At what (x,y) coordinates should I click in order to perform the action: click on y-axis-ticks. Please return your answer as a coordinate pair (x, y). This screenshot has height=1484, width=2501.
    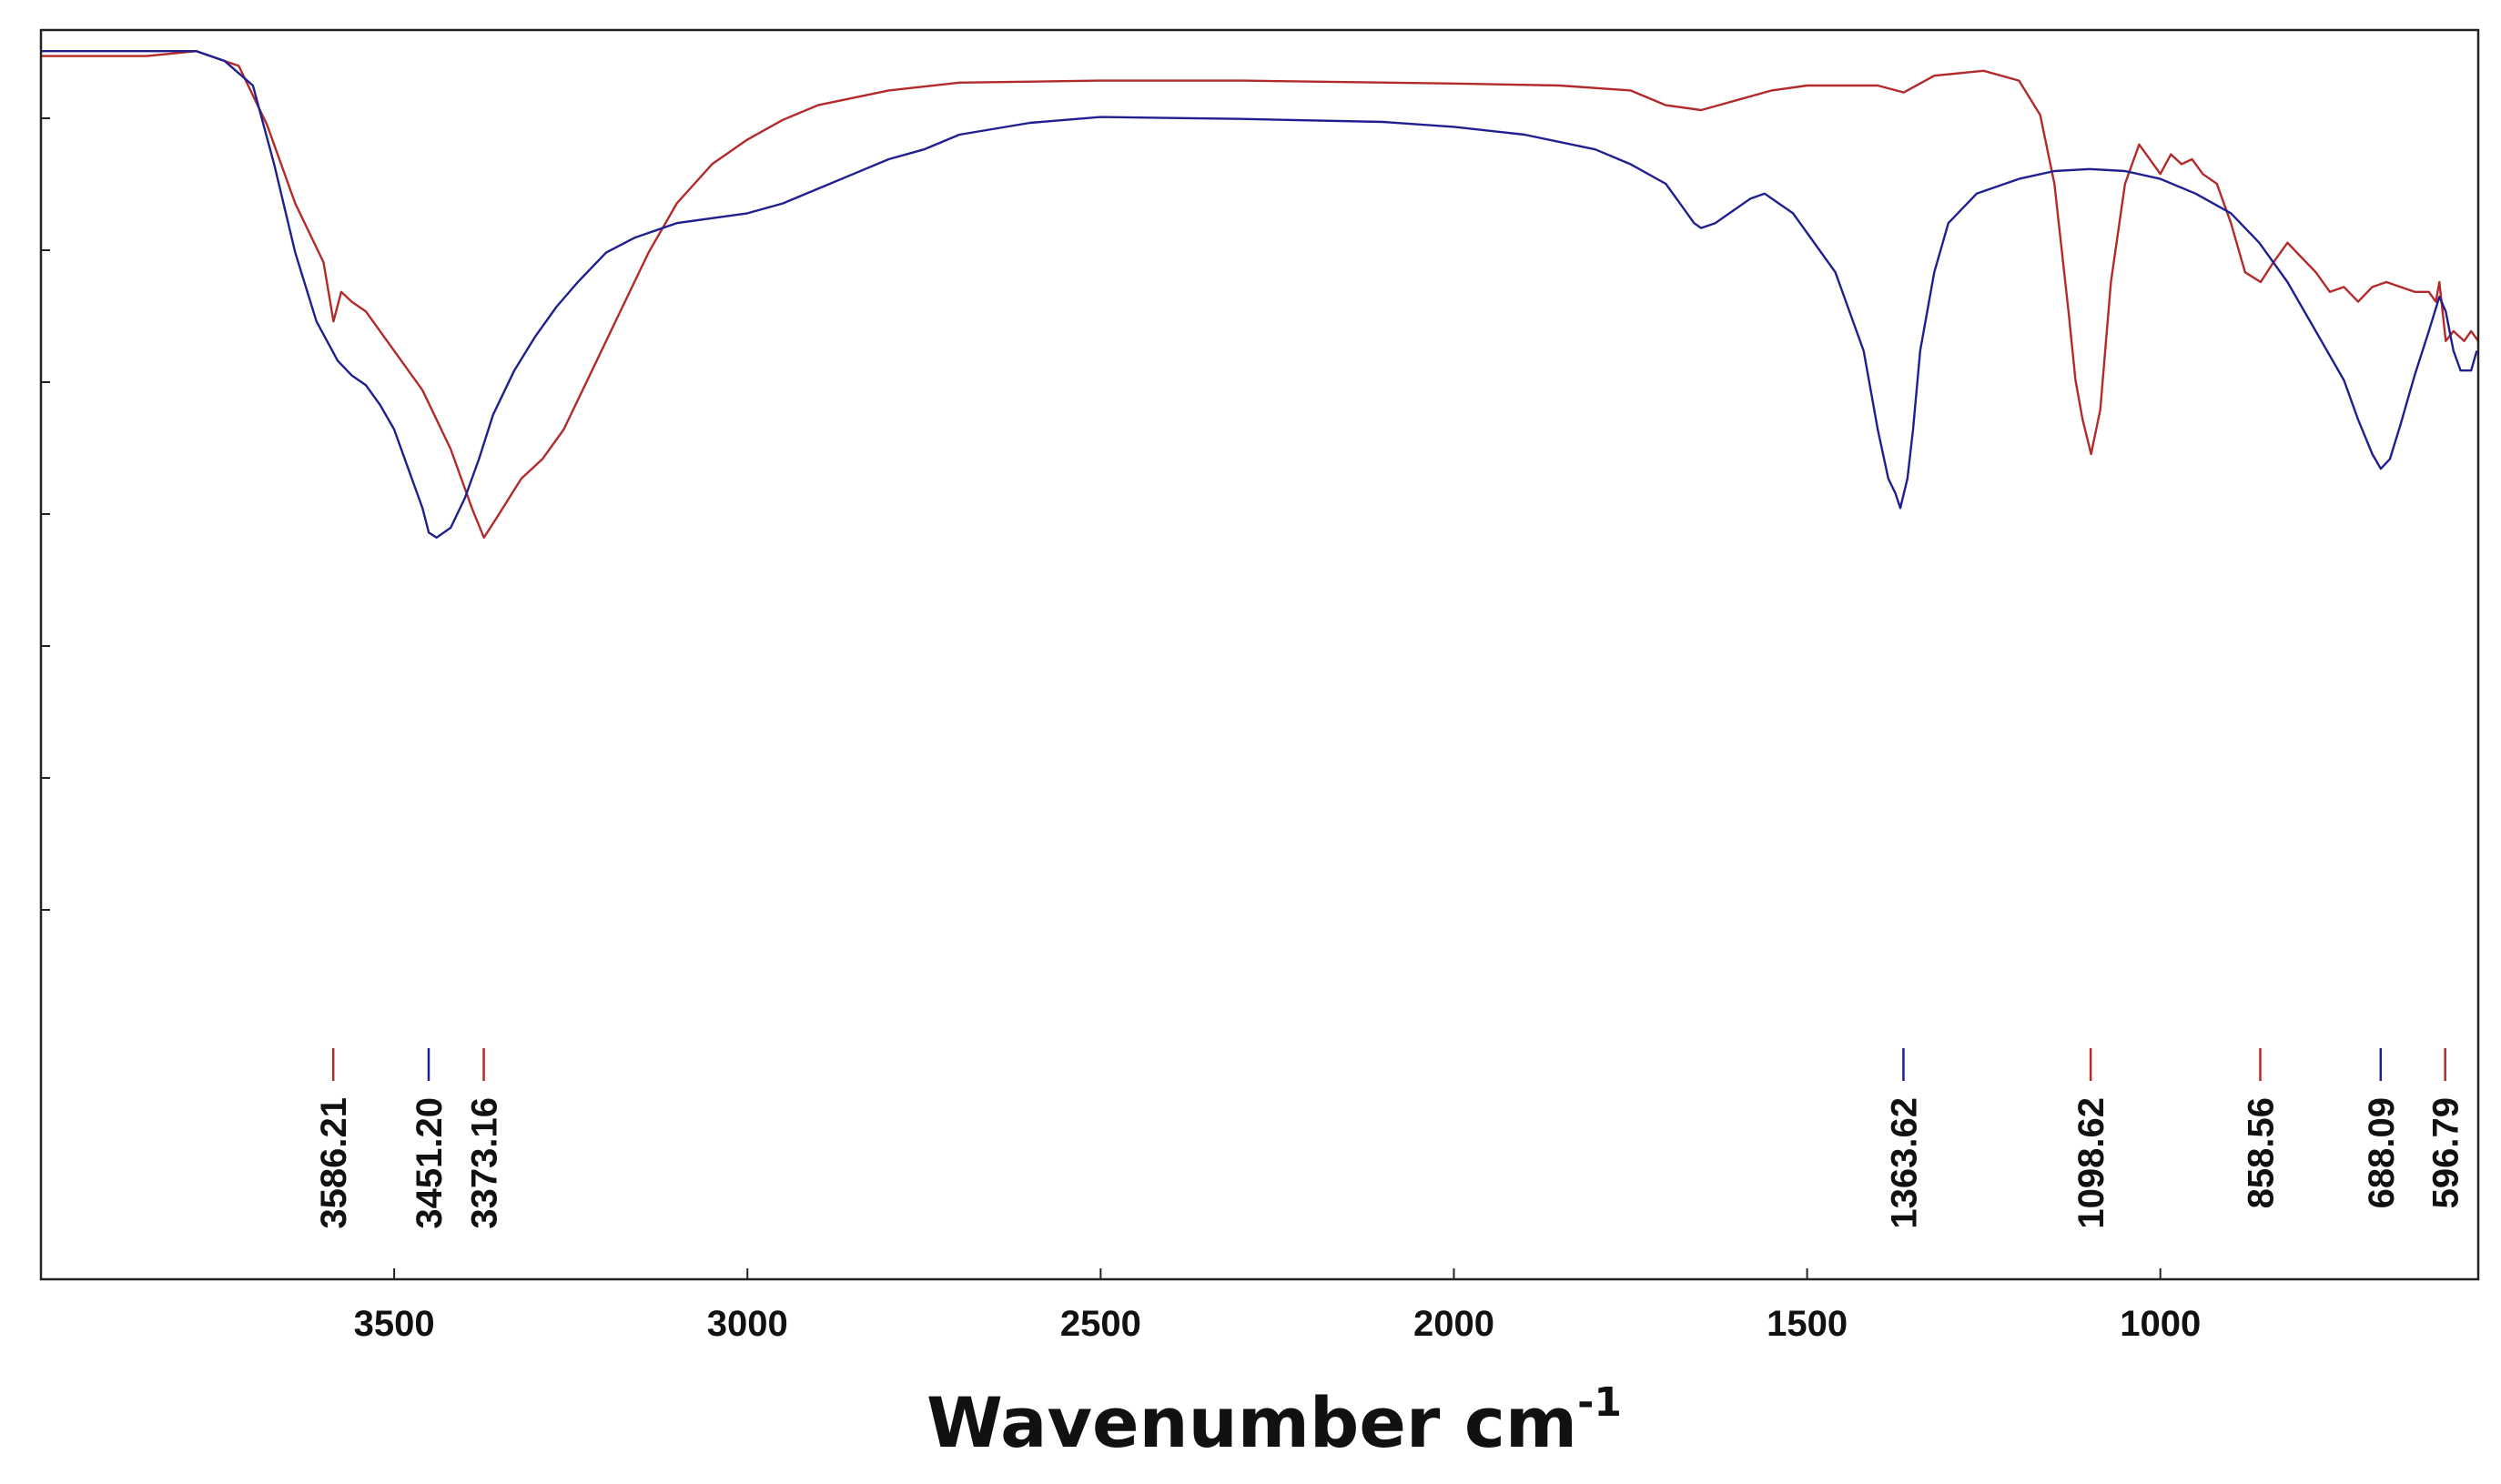
    Looking at the image, I should click on (45, 514).